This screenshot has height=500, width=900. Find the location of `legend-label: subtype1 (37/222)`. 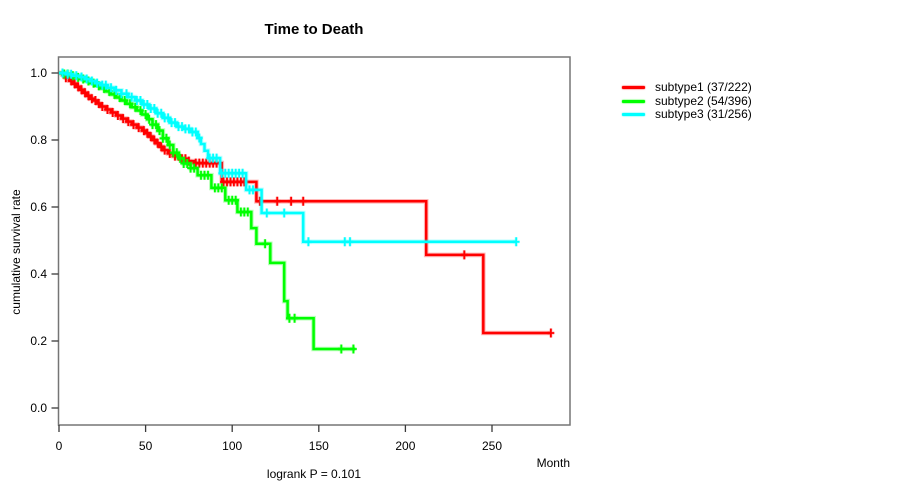

legend-label: subtype1 (37/222) is located at coordinates (703, 87).